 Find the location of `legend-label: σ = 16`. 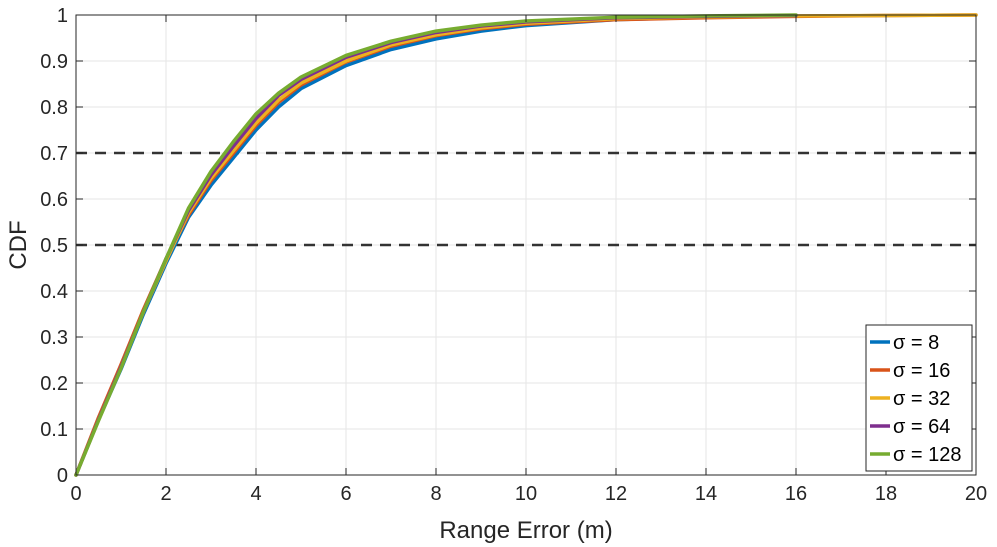

legend-label: σ = 16 is located at coordinates (921, 371).